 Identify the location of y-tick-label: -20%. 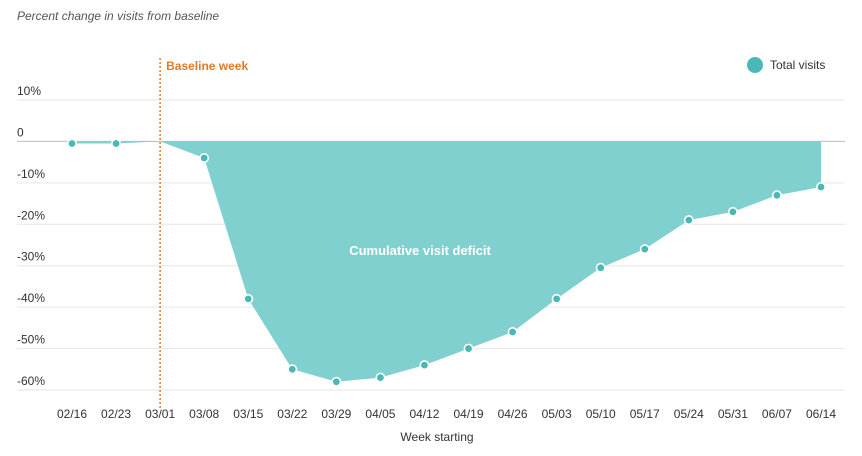
(31, 215).